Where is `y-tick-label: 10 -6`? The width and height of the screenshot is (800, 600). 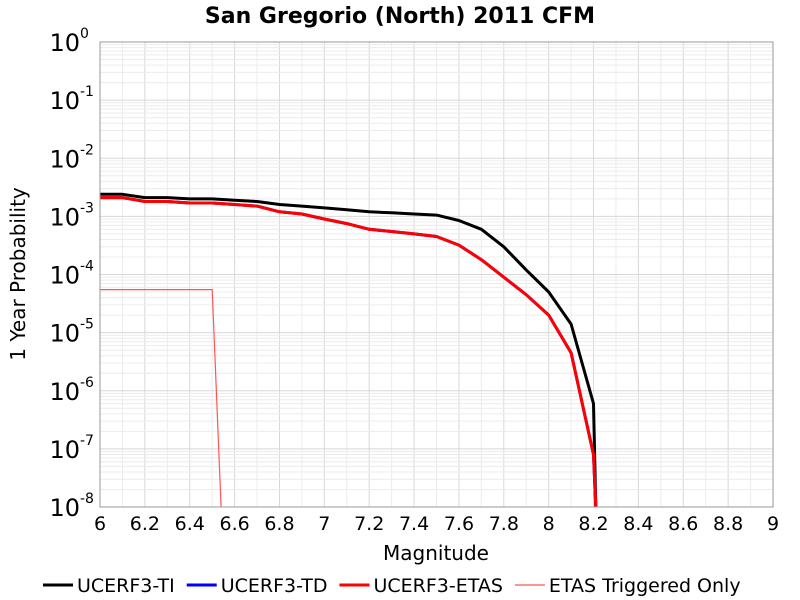
y-tick-label: 10 -6 is located at coordinates (71, 390).